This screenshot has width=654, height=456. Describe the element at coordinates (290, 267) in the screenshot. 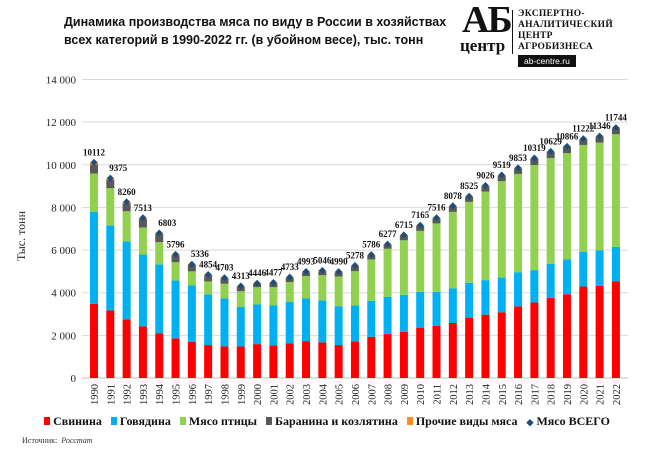

I see `data-label: 4733` at that location.